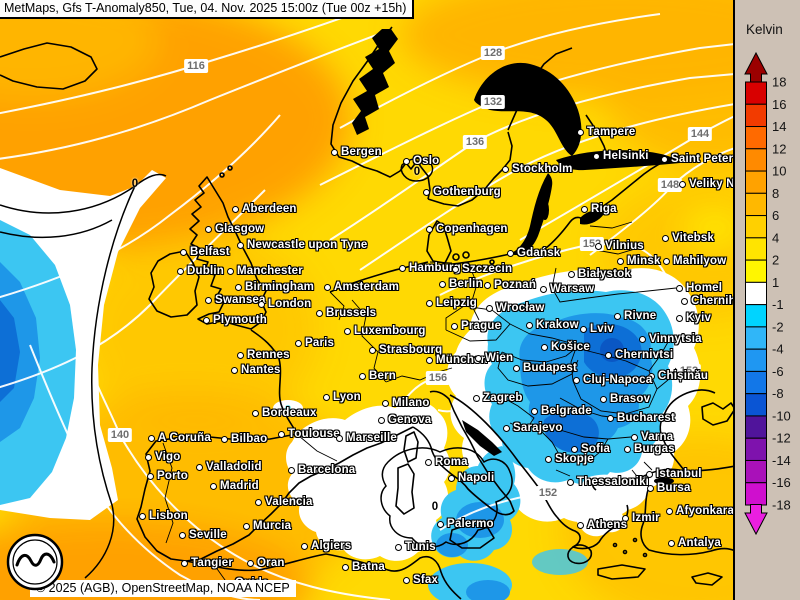  Describe the element at coordinates (781, 415) in the screenshot. I see `legend-tick-label: -10` at that location.